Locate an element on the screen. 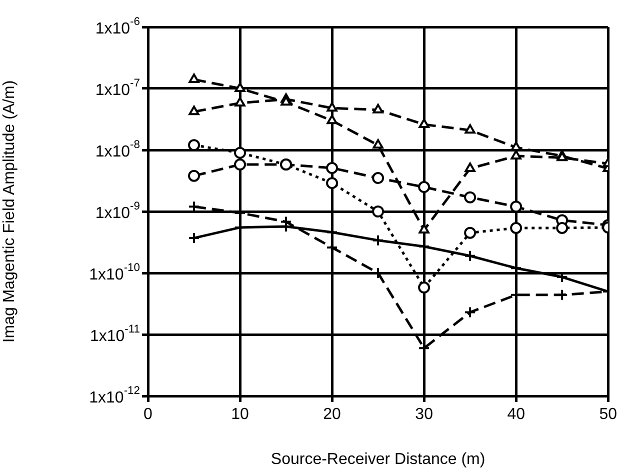  y-axis-title: Imag Magentic Field Amplitude (A/m) is located at coordinates (9, 211).